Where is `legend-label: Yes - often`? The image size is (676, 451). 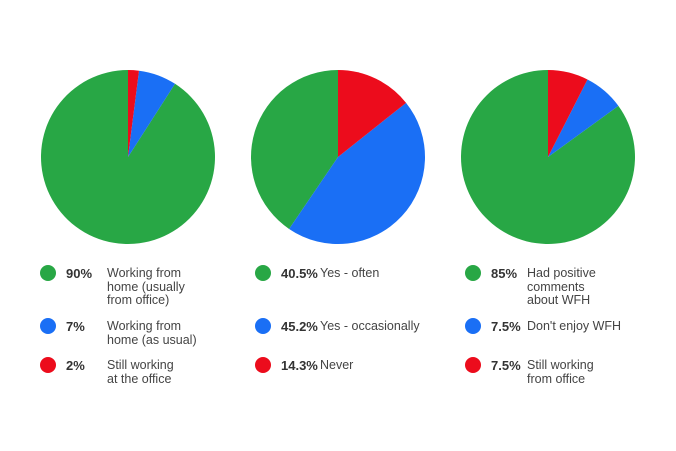
legend-label: Yes - often is located at coordinates (350, 273).